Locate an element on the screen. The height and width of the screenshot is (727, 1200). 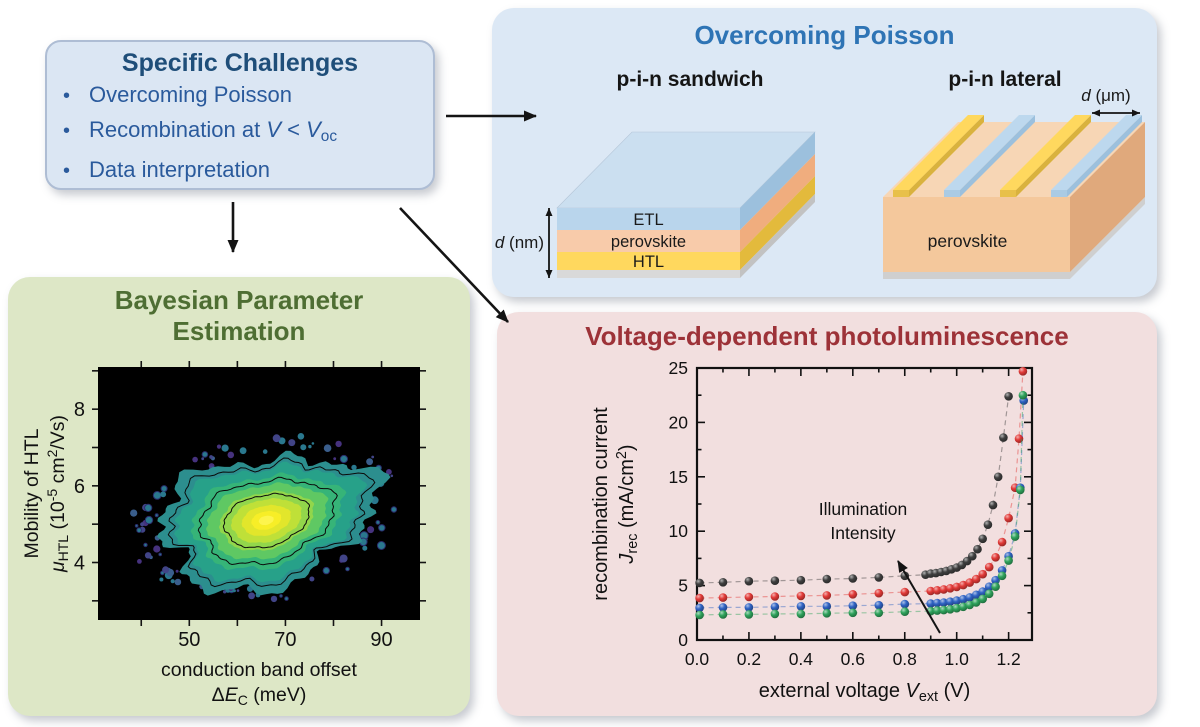
pin-sandwich-device: ETL perovskite HTL d (nm) is located at coordinates (655, 204).